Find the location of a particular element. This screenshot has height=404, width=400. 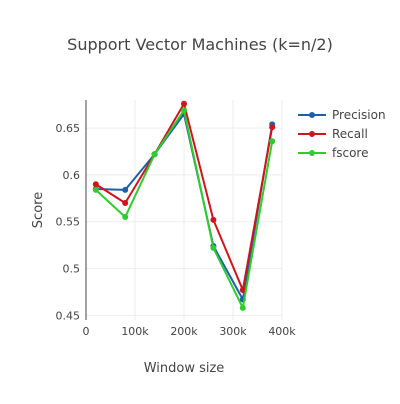

x-tick-label: 0 is located at coordinates (86, 331).